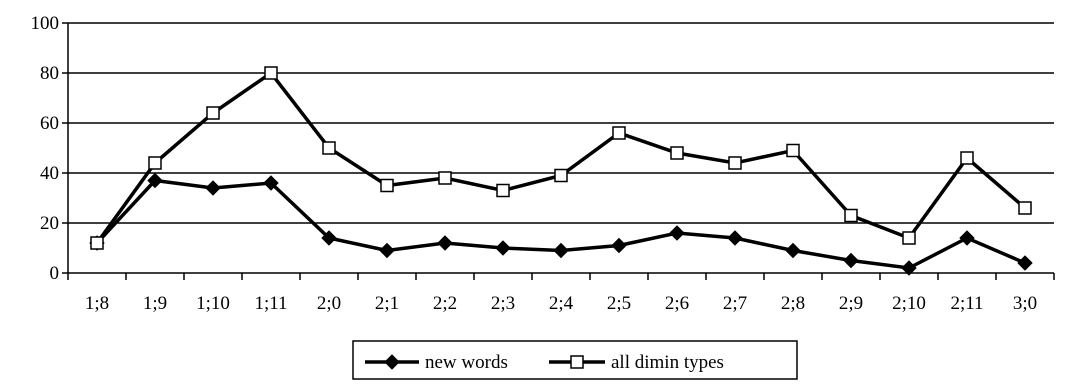  I want to click on legend: new words all dimin types, so click(575, 360).